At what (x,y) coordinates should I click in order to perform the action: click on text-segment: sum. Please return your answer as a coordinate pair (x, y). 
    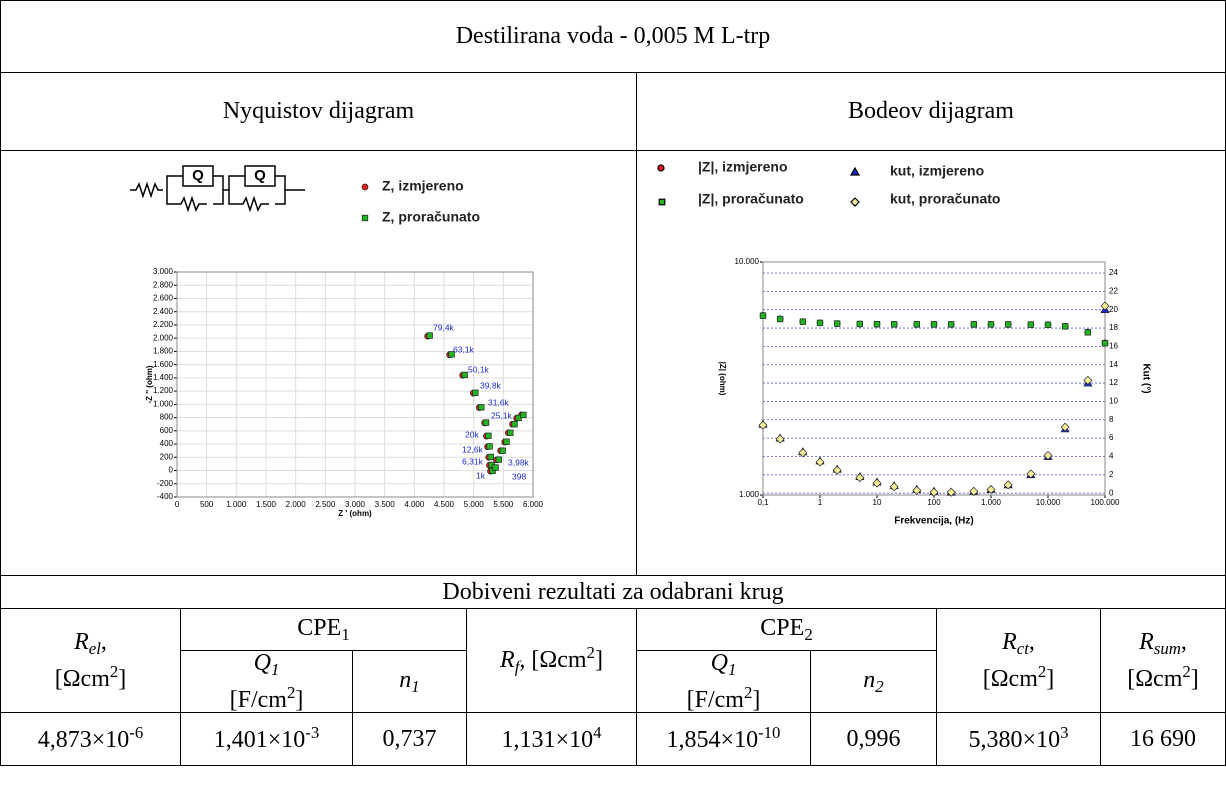
    Looking at the image, I should click on (1167, 648).